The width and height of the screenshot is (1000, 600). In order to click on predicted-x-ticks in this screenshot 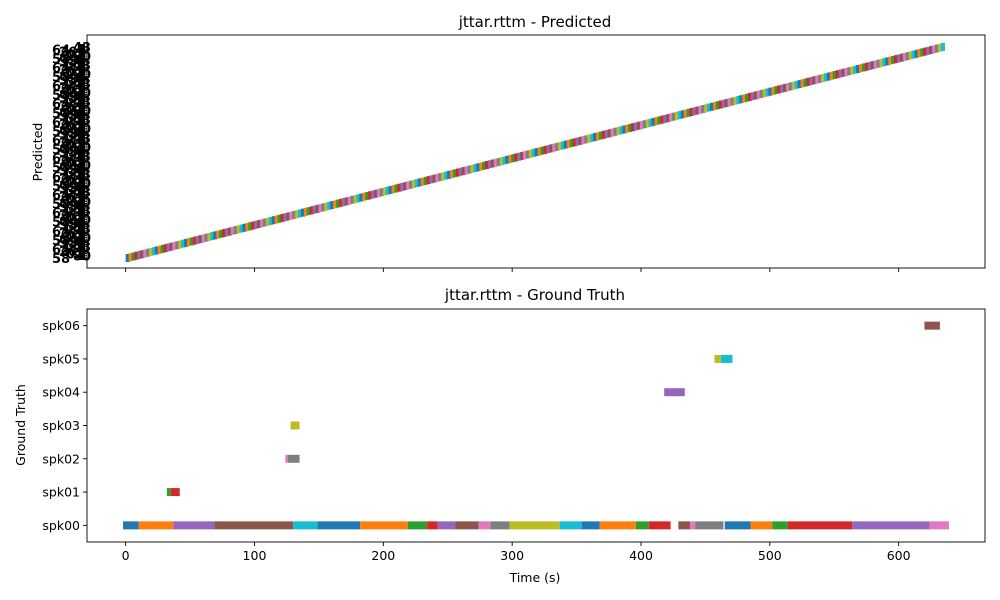, I will do `click(512, 270)`.